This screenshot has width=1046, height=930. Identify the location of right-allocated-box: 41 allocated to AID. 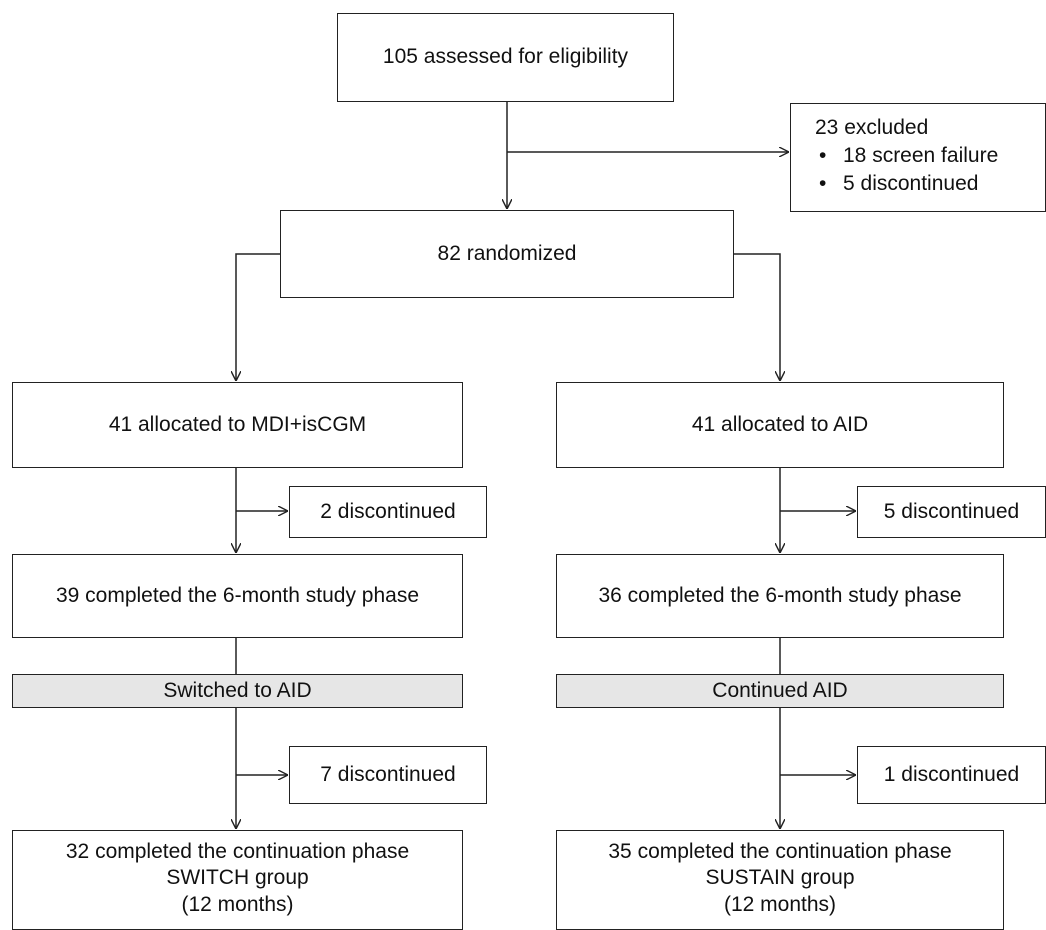
(780, 425).